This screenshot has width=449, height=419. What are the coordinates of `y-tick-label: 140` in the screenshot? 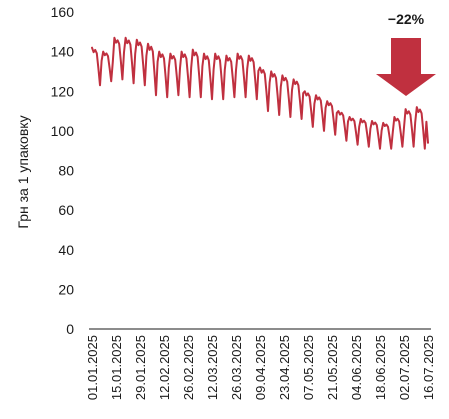 It's located at (63, 52).